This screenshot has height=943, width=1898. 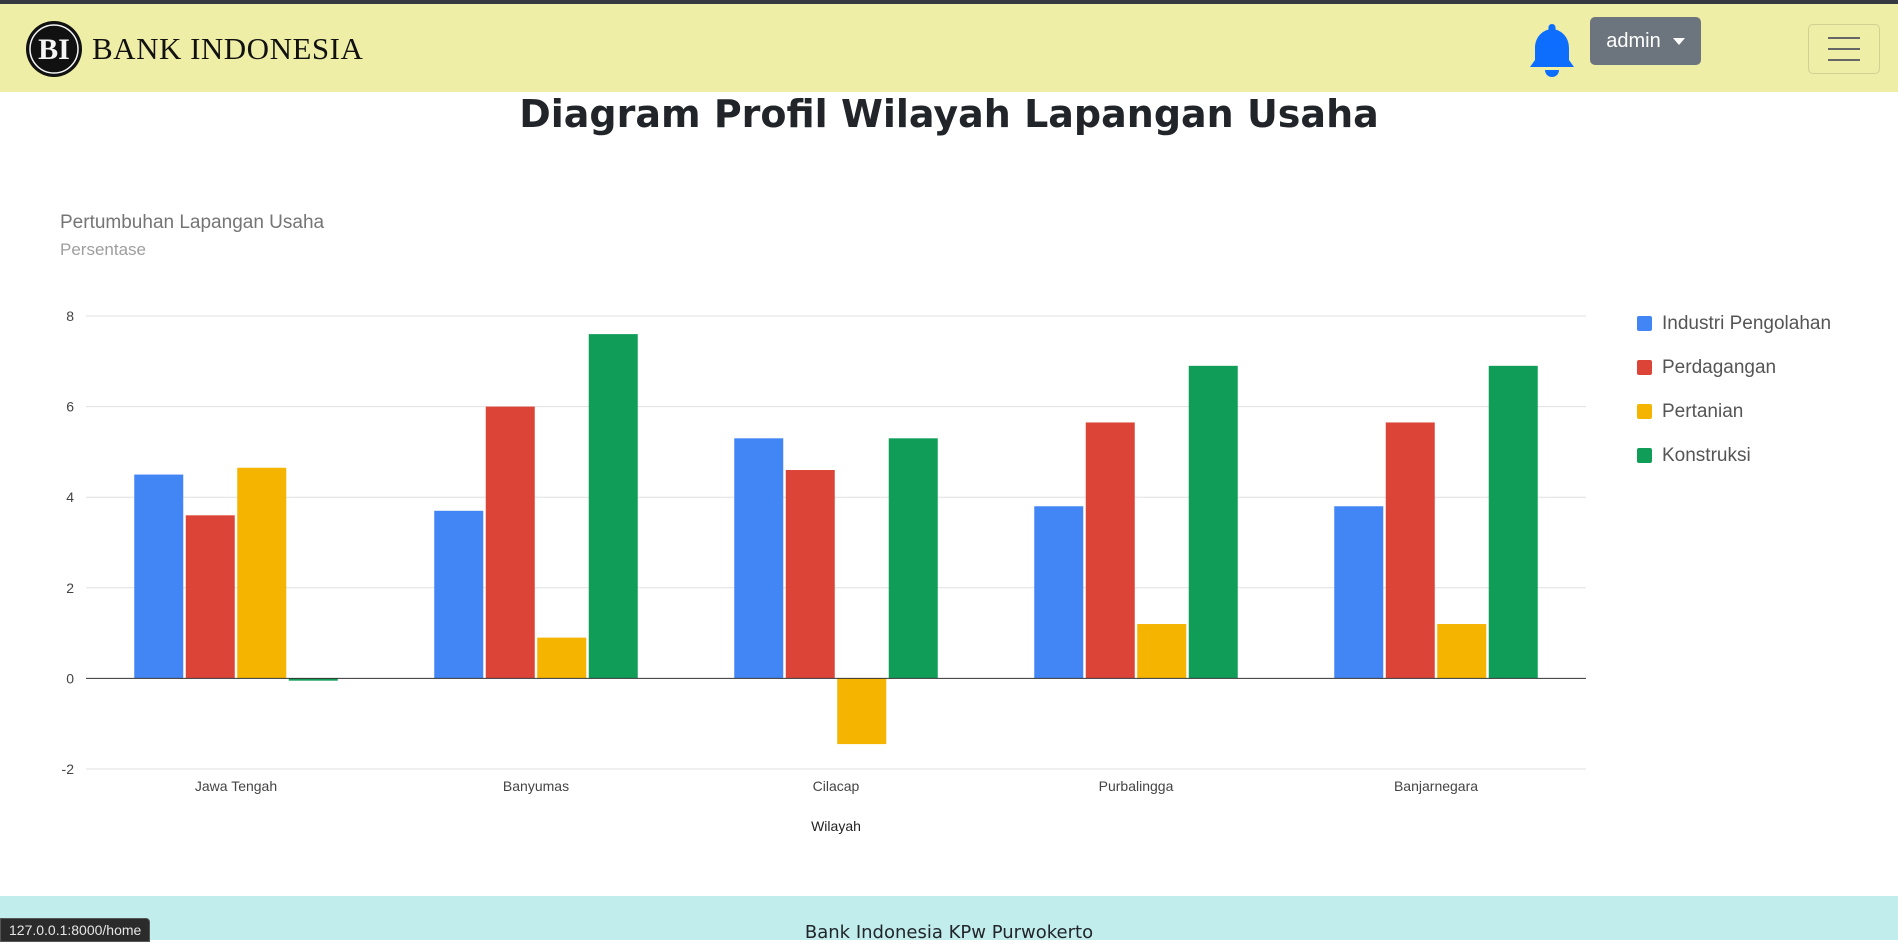 I want to click on chart-title: Pertumbuhan Lapangan Usaha, so click(x=192, y=222).